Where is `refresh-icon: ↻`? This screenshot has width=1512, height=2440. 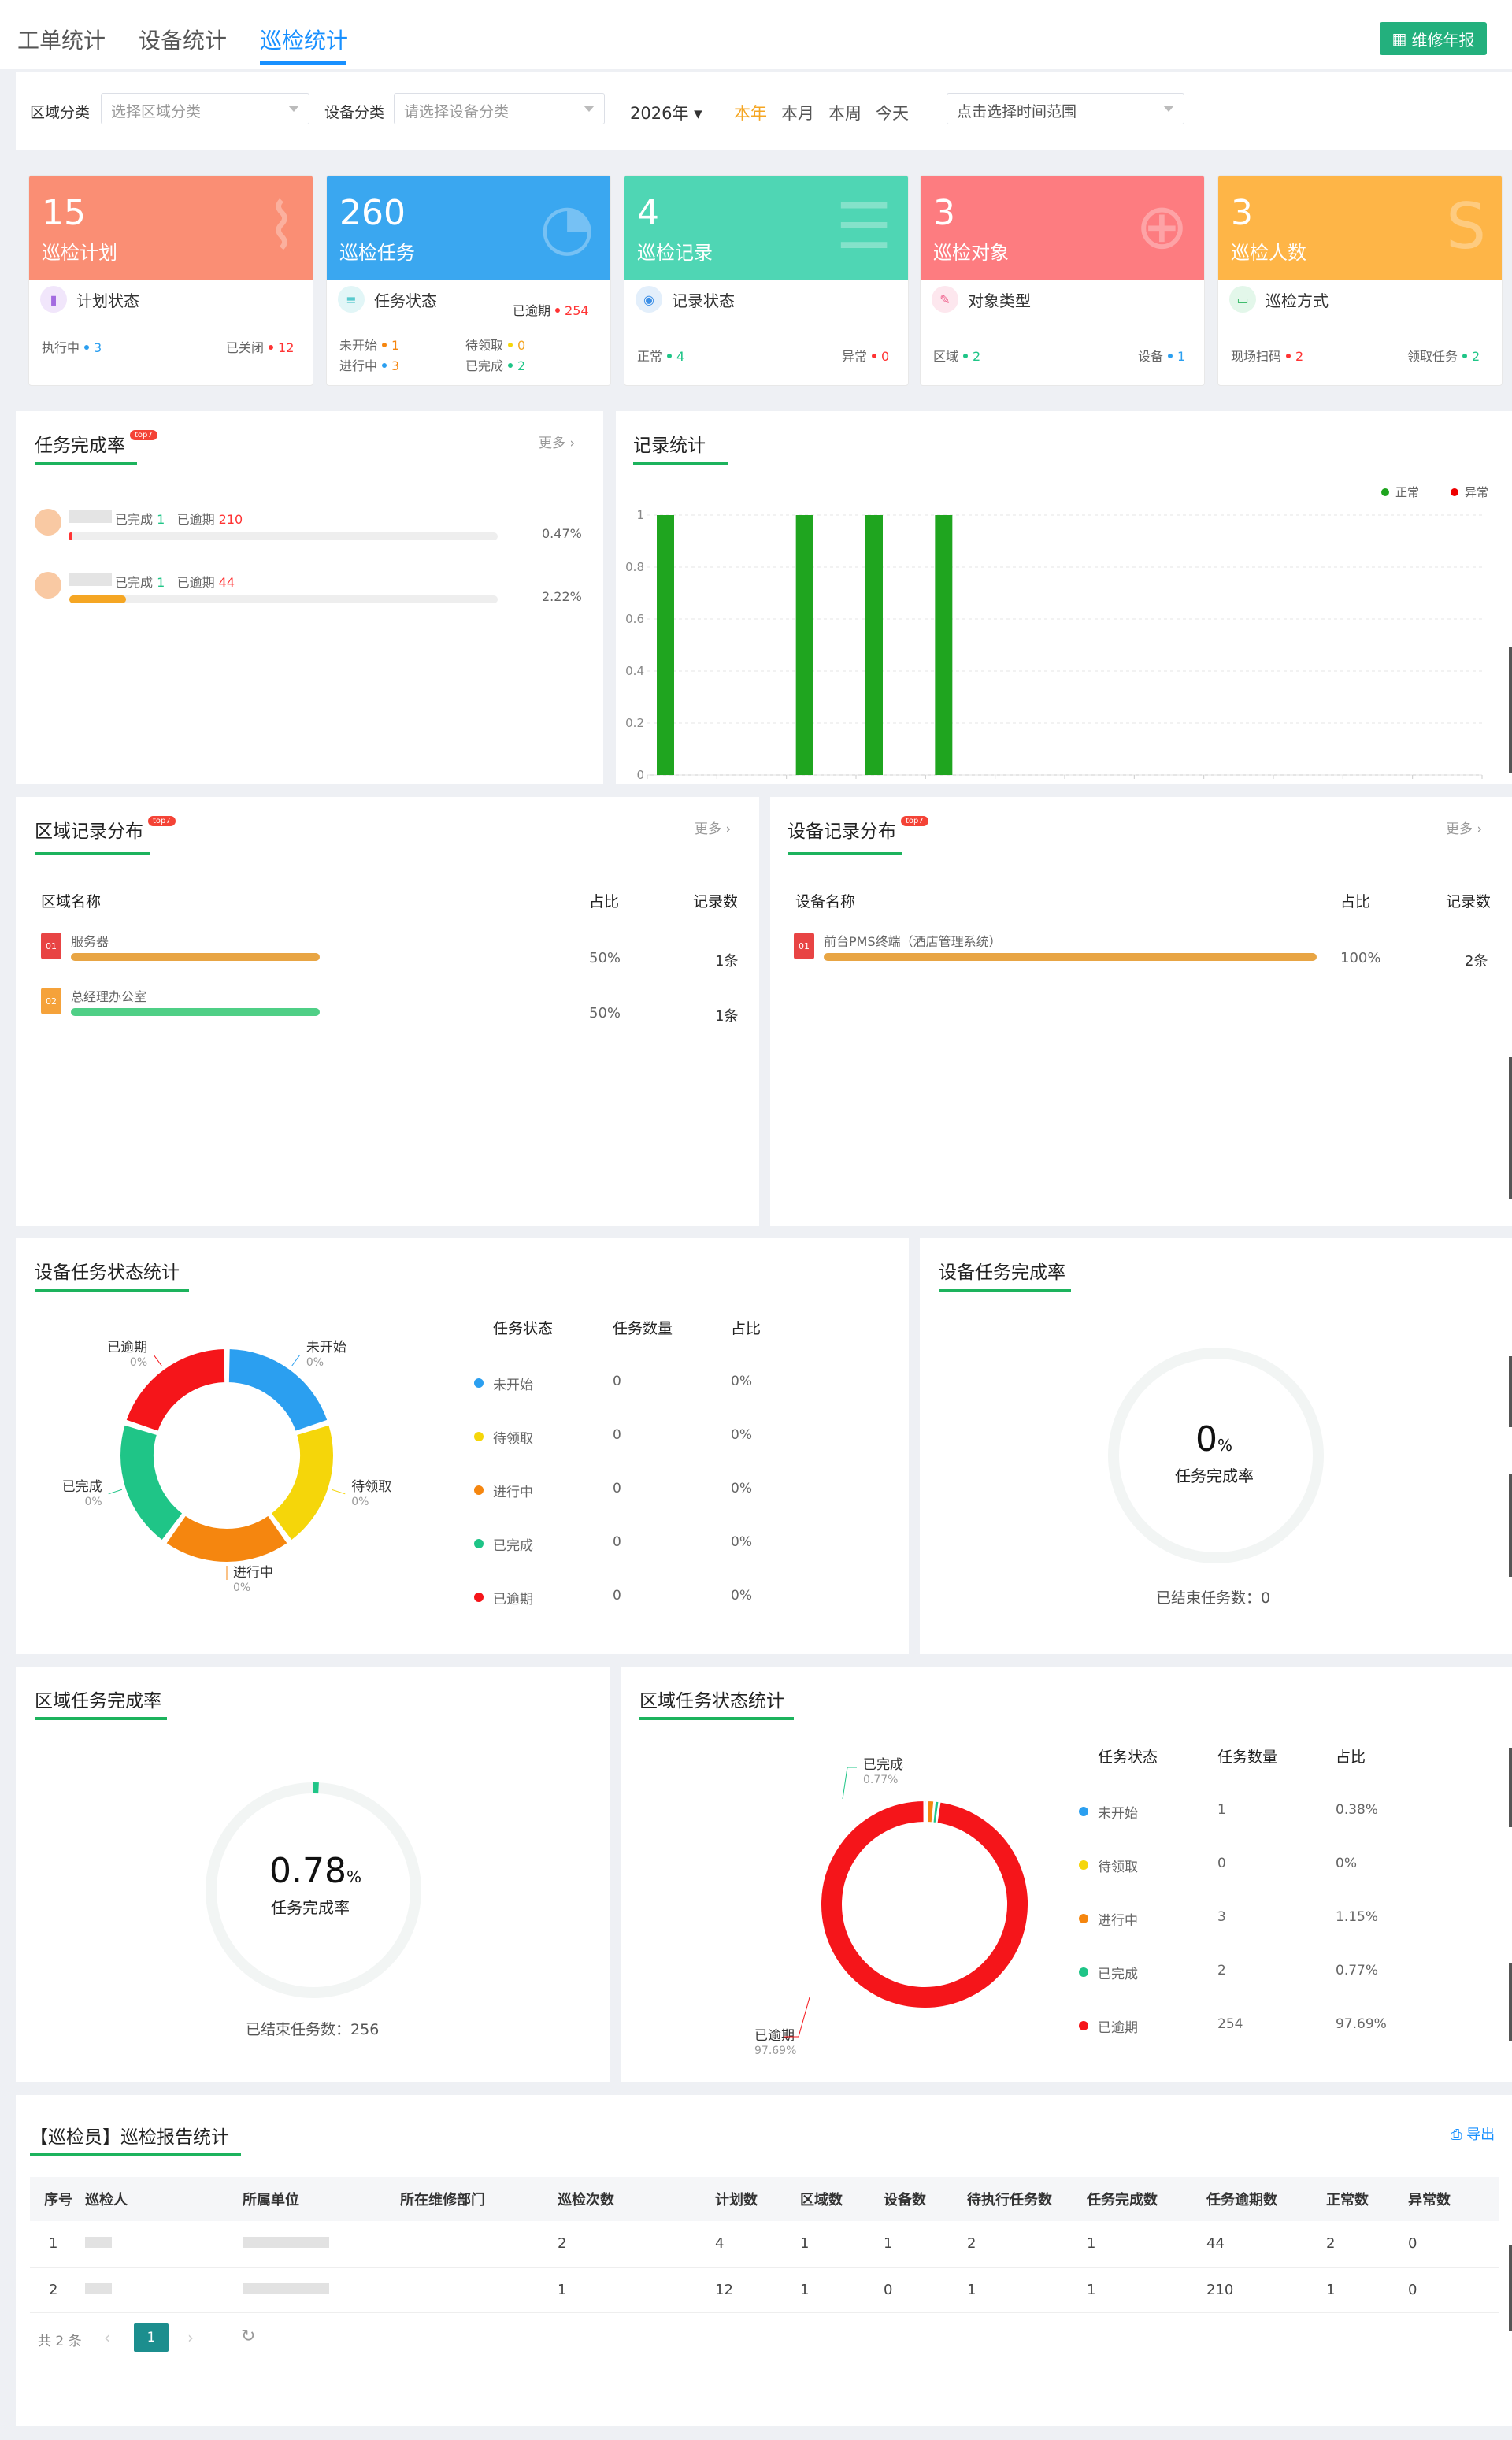 refresh-icon: ↻ is located at coordinates (248, 2336).